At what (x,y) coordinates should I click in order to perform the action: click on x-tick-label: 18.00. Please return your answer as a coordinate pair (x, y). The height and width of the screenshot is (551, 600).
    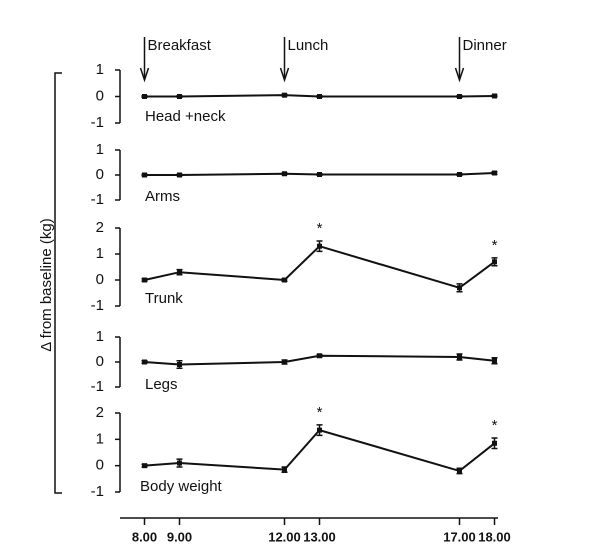
    Looking at the image, I should click on (494, 536).